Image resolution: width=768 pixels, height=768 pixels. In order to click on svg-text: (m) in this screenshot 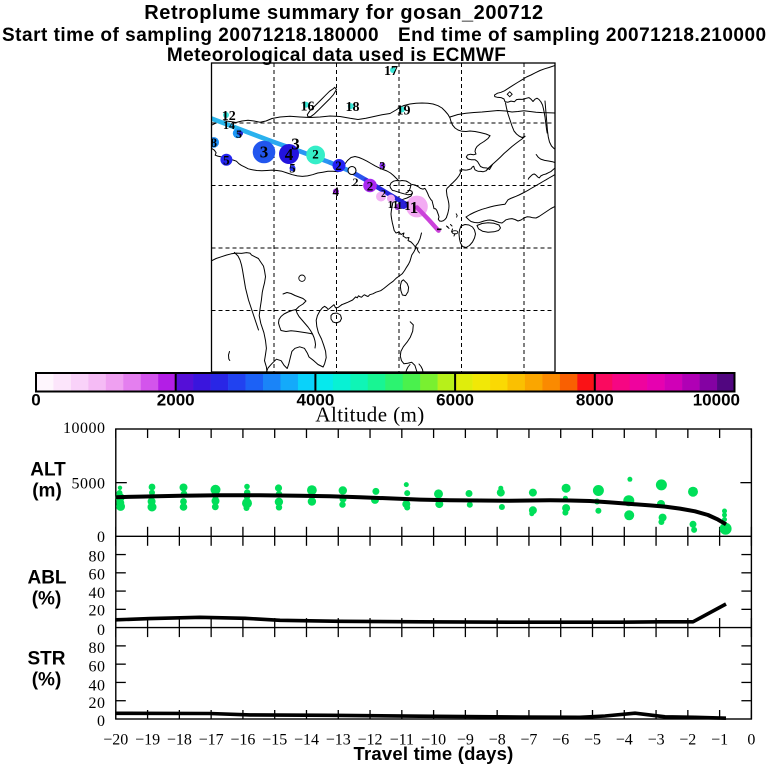, I will do `click(47, 491)`.